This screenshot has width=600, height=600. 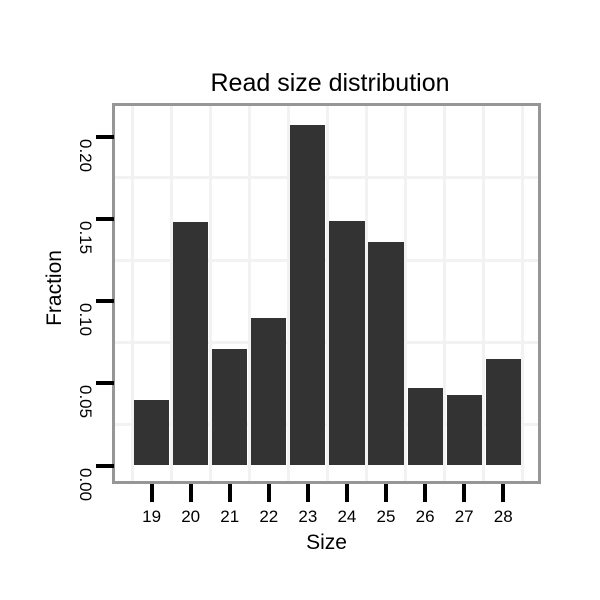 What do you see at coordinates (347, 516) in the screenshot?
I see `x-tick-label: 24` at bounding box center [347, 516].